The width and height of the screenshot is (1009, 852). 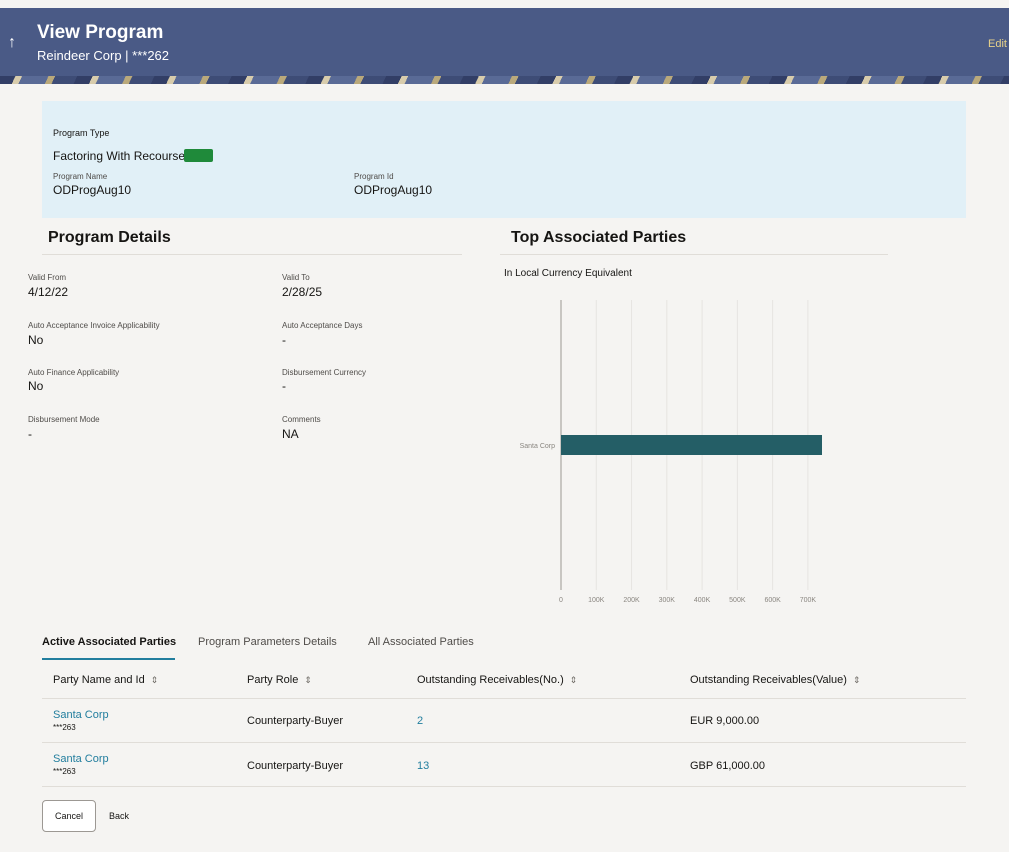 I want to click on category-label: Santa Corp, so click(x=538, y=446).